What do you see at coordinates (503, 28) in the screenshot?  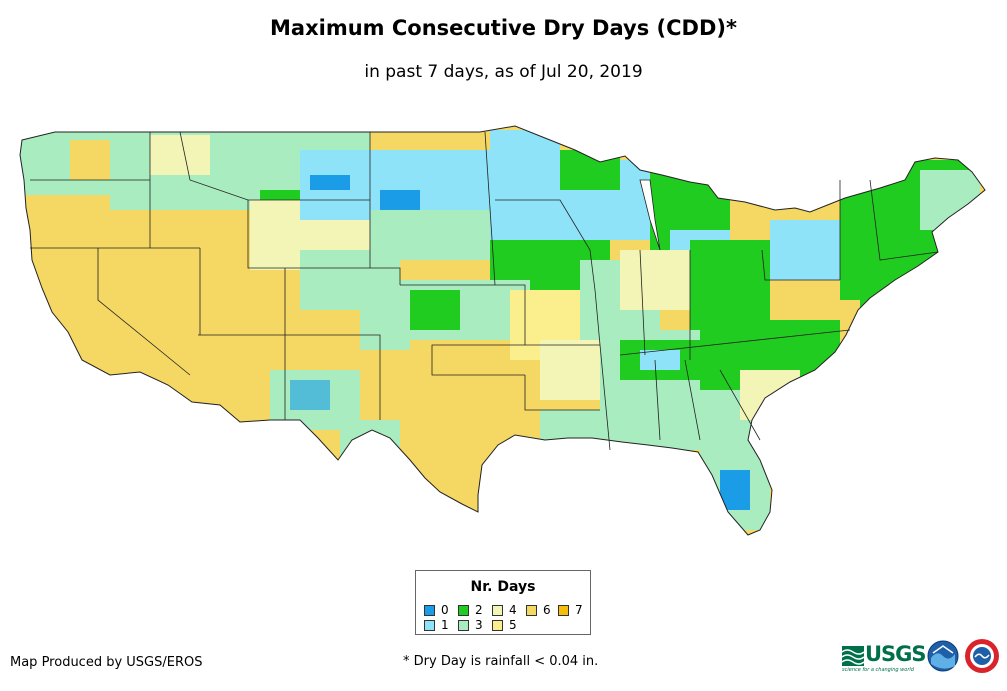 I see `map-title: Maximum Consecutive Dry Days (CDD)*` at bounding box center [503, 28].